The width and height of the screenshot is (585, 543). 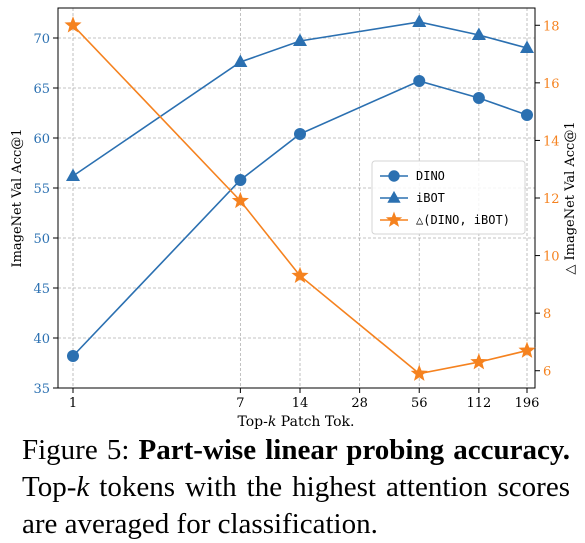 I want to click on y-right-tick-label: 18, so click(x=551, y=26).